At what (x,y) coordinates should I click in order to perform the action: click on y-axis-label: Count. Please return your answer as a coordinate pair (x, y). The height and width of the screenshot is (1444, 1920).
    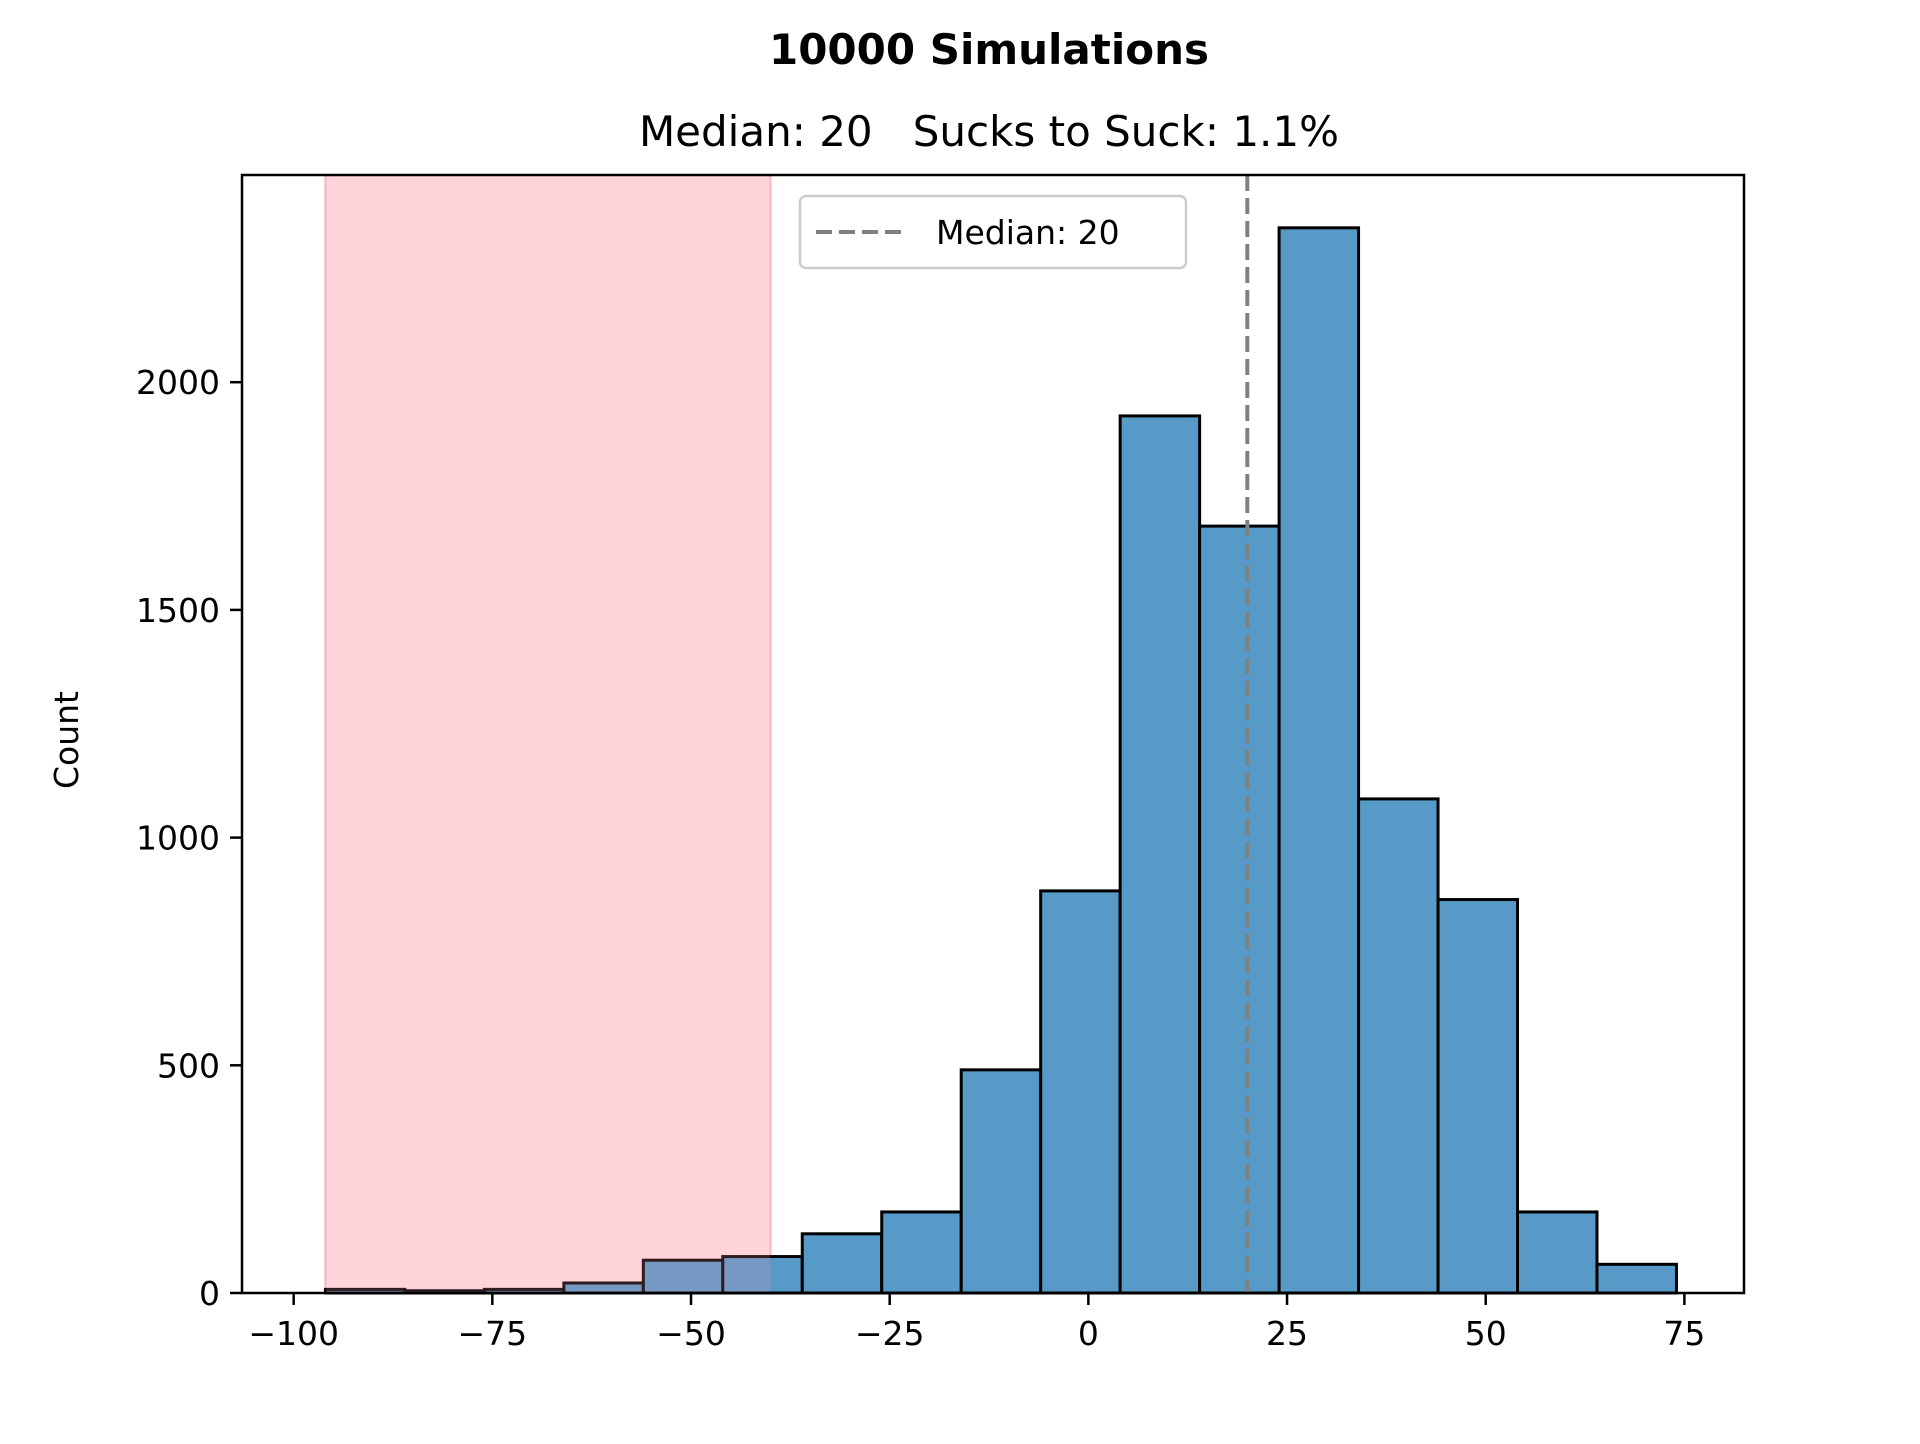
    Looking at the image, I should click on (66, 740).